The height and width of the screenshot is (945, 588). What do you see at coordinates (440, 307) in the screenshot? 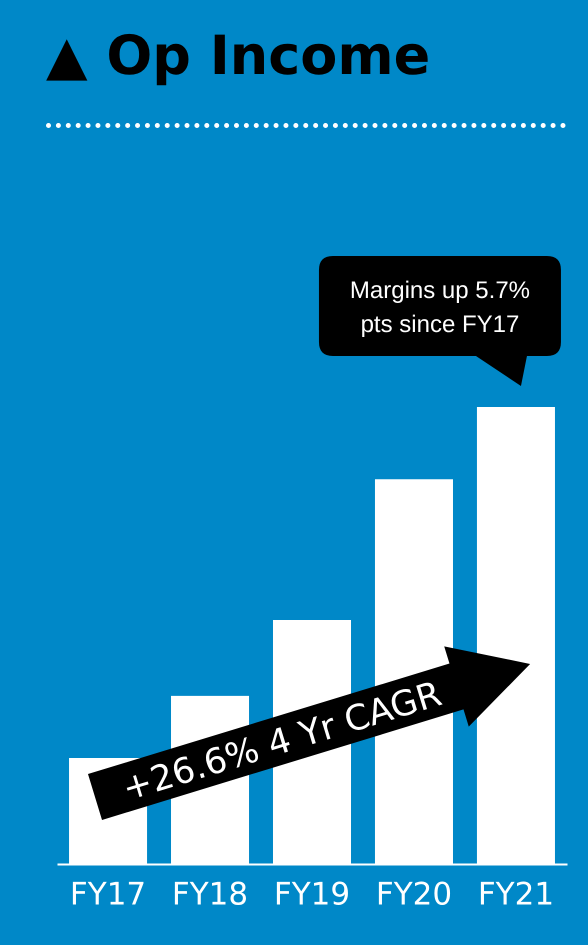
I see `annotation: Margins up 5.7% pts since FY17` at bounding box center [440, 307].